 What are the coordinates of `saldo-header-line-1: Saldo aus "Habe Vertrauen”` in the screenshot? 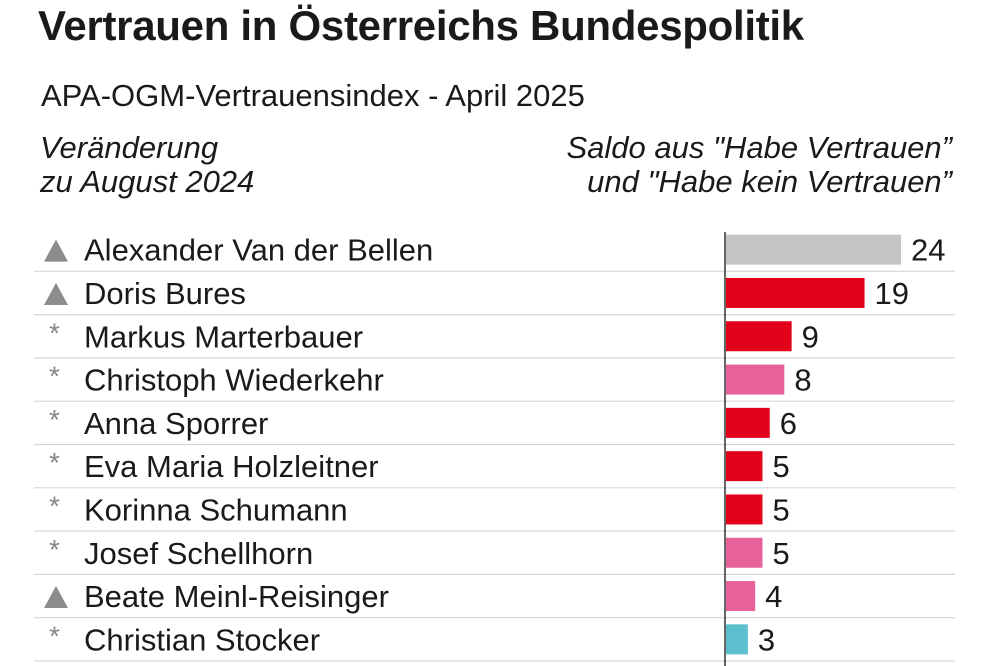 It's located at (759, 147).